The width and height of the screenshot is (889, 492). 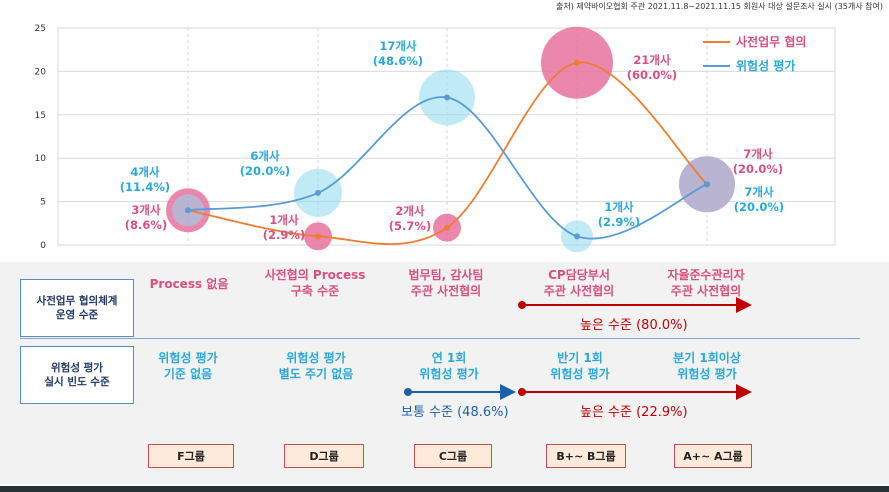 I want to click on row2-cell-c: 연 1회 위험성 평가, so click(x=449, y=366).